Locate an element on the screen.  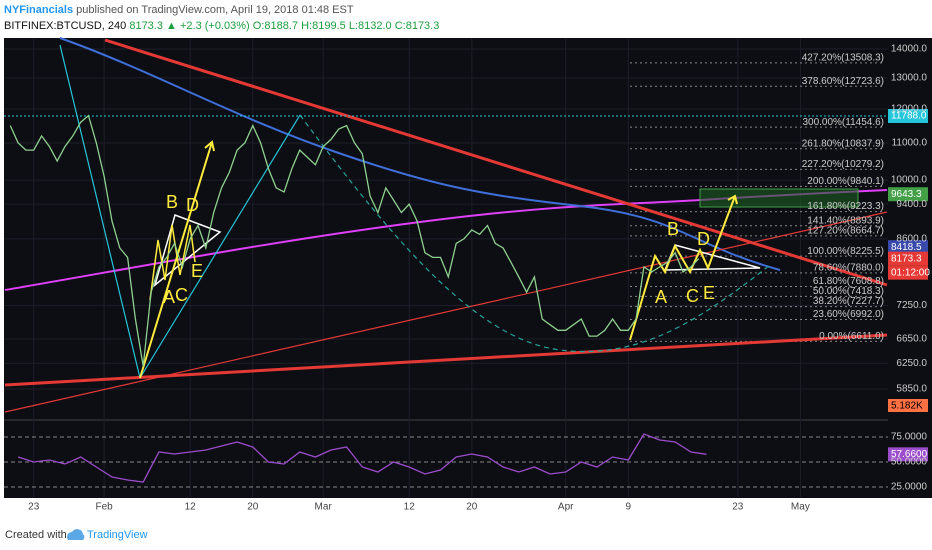
x-tick-label: Feb is located at coordinates (105, 507).